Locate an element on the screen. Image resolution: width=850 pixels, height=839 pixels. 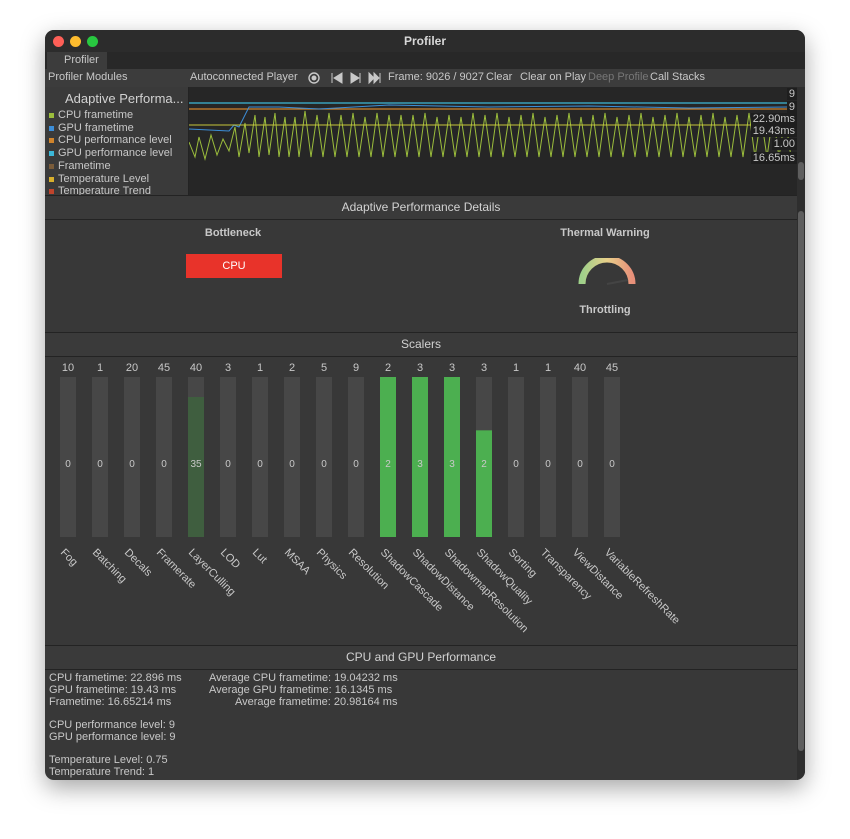
throttling-label: Throttling is located at coordinates (605, 310).